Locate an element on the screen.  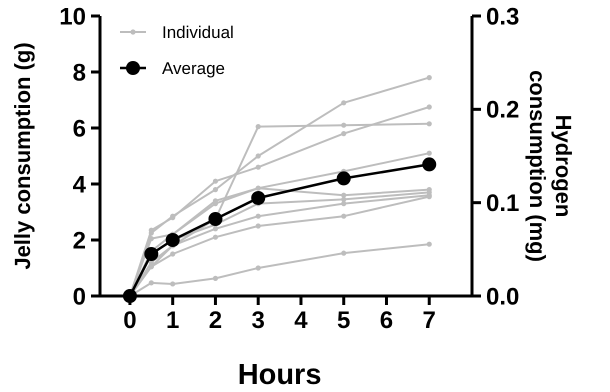
x-tick-label: 5 is located at coordinates (343, 320).